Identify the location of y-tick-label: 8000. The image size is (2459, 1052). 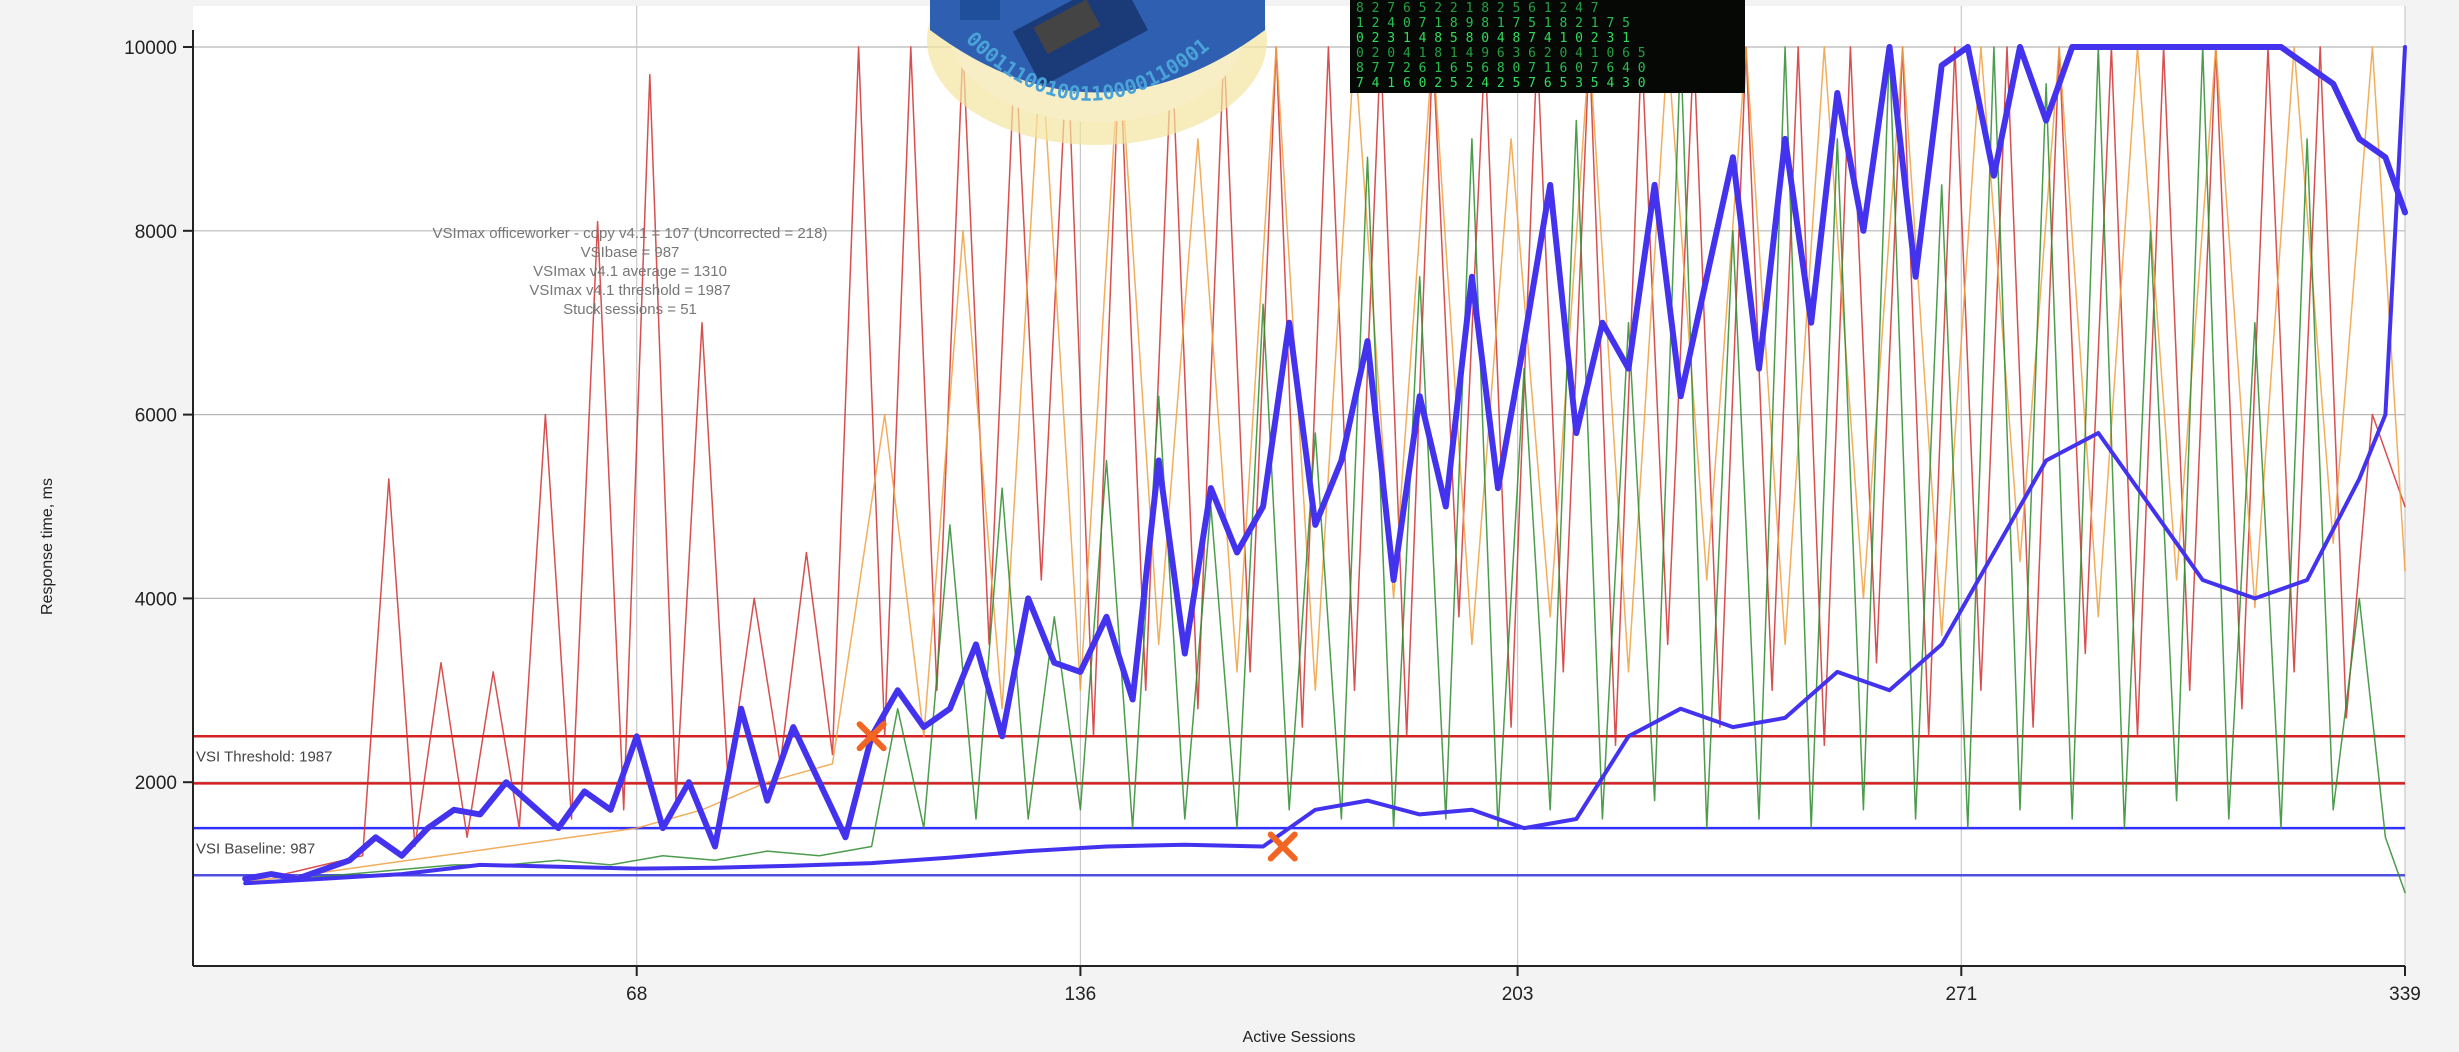
(156, 232).